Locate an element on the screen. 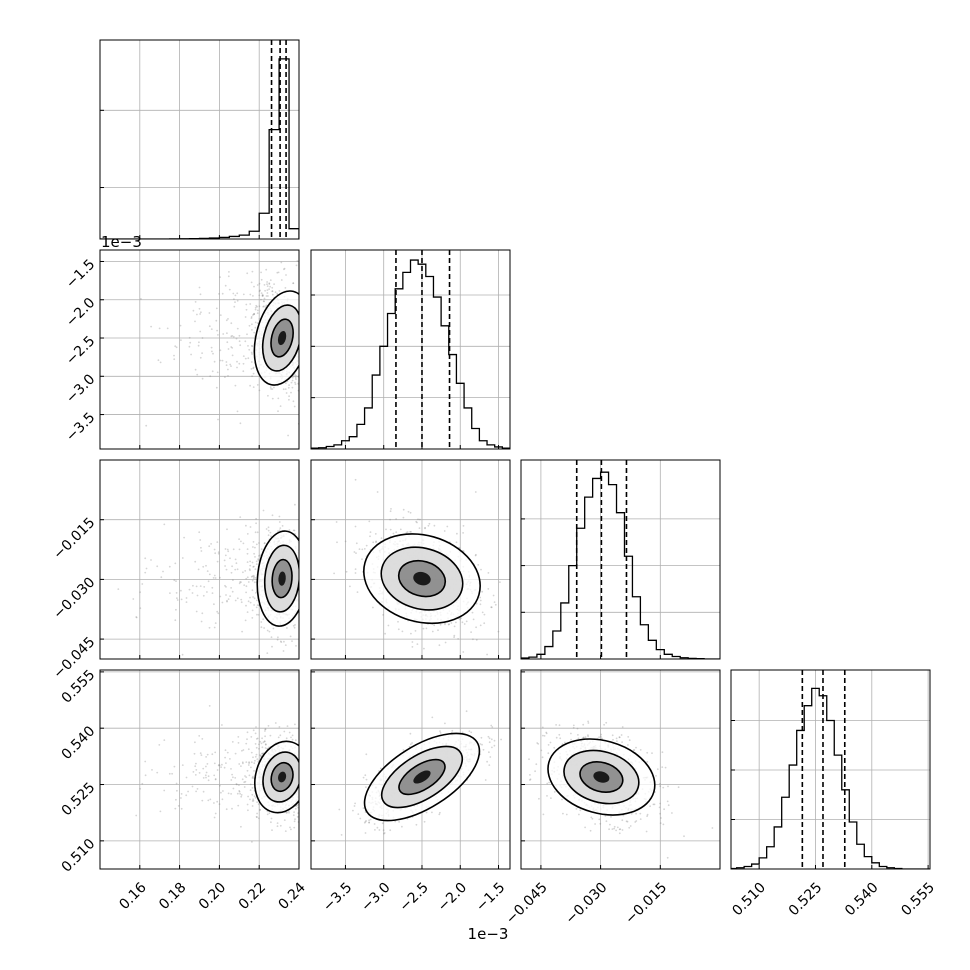 The height and width of the screenshot is (970, 970). x-tick-label-0: −3.5 is located at coordinates (337, 897).